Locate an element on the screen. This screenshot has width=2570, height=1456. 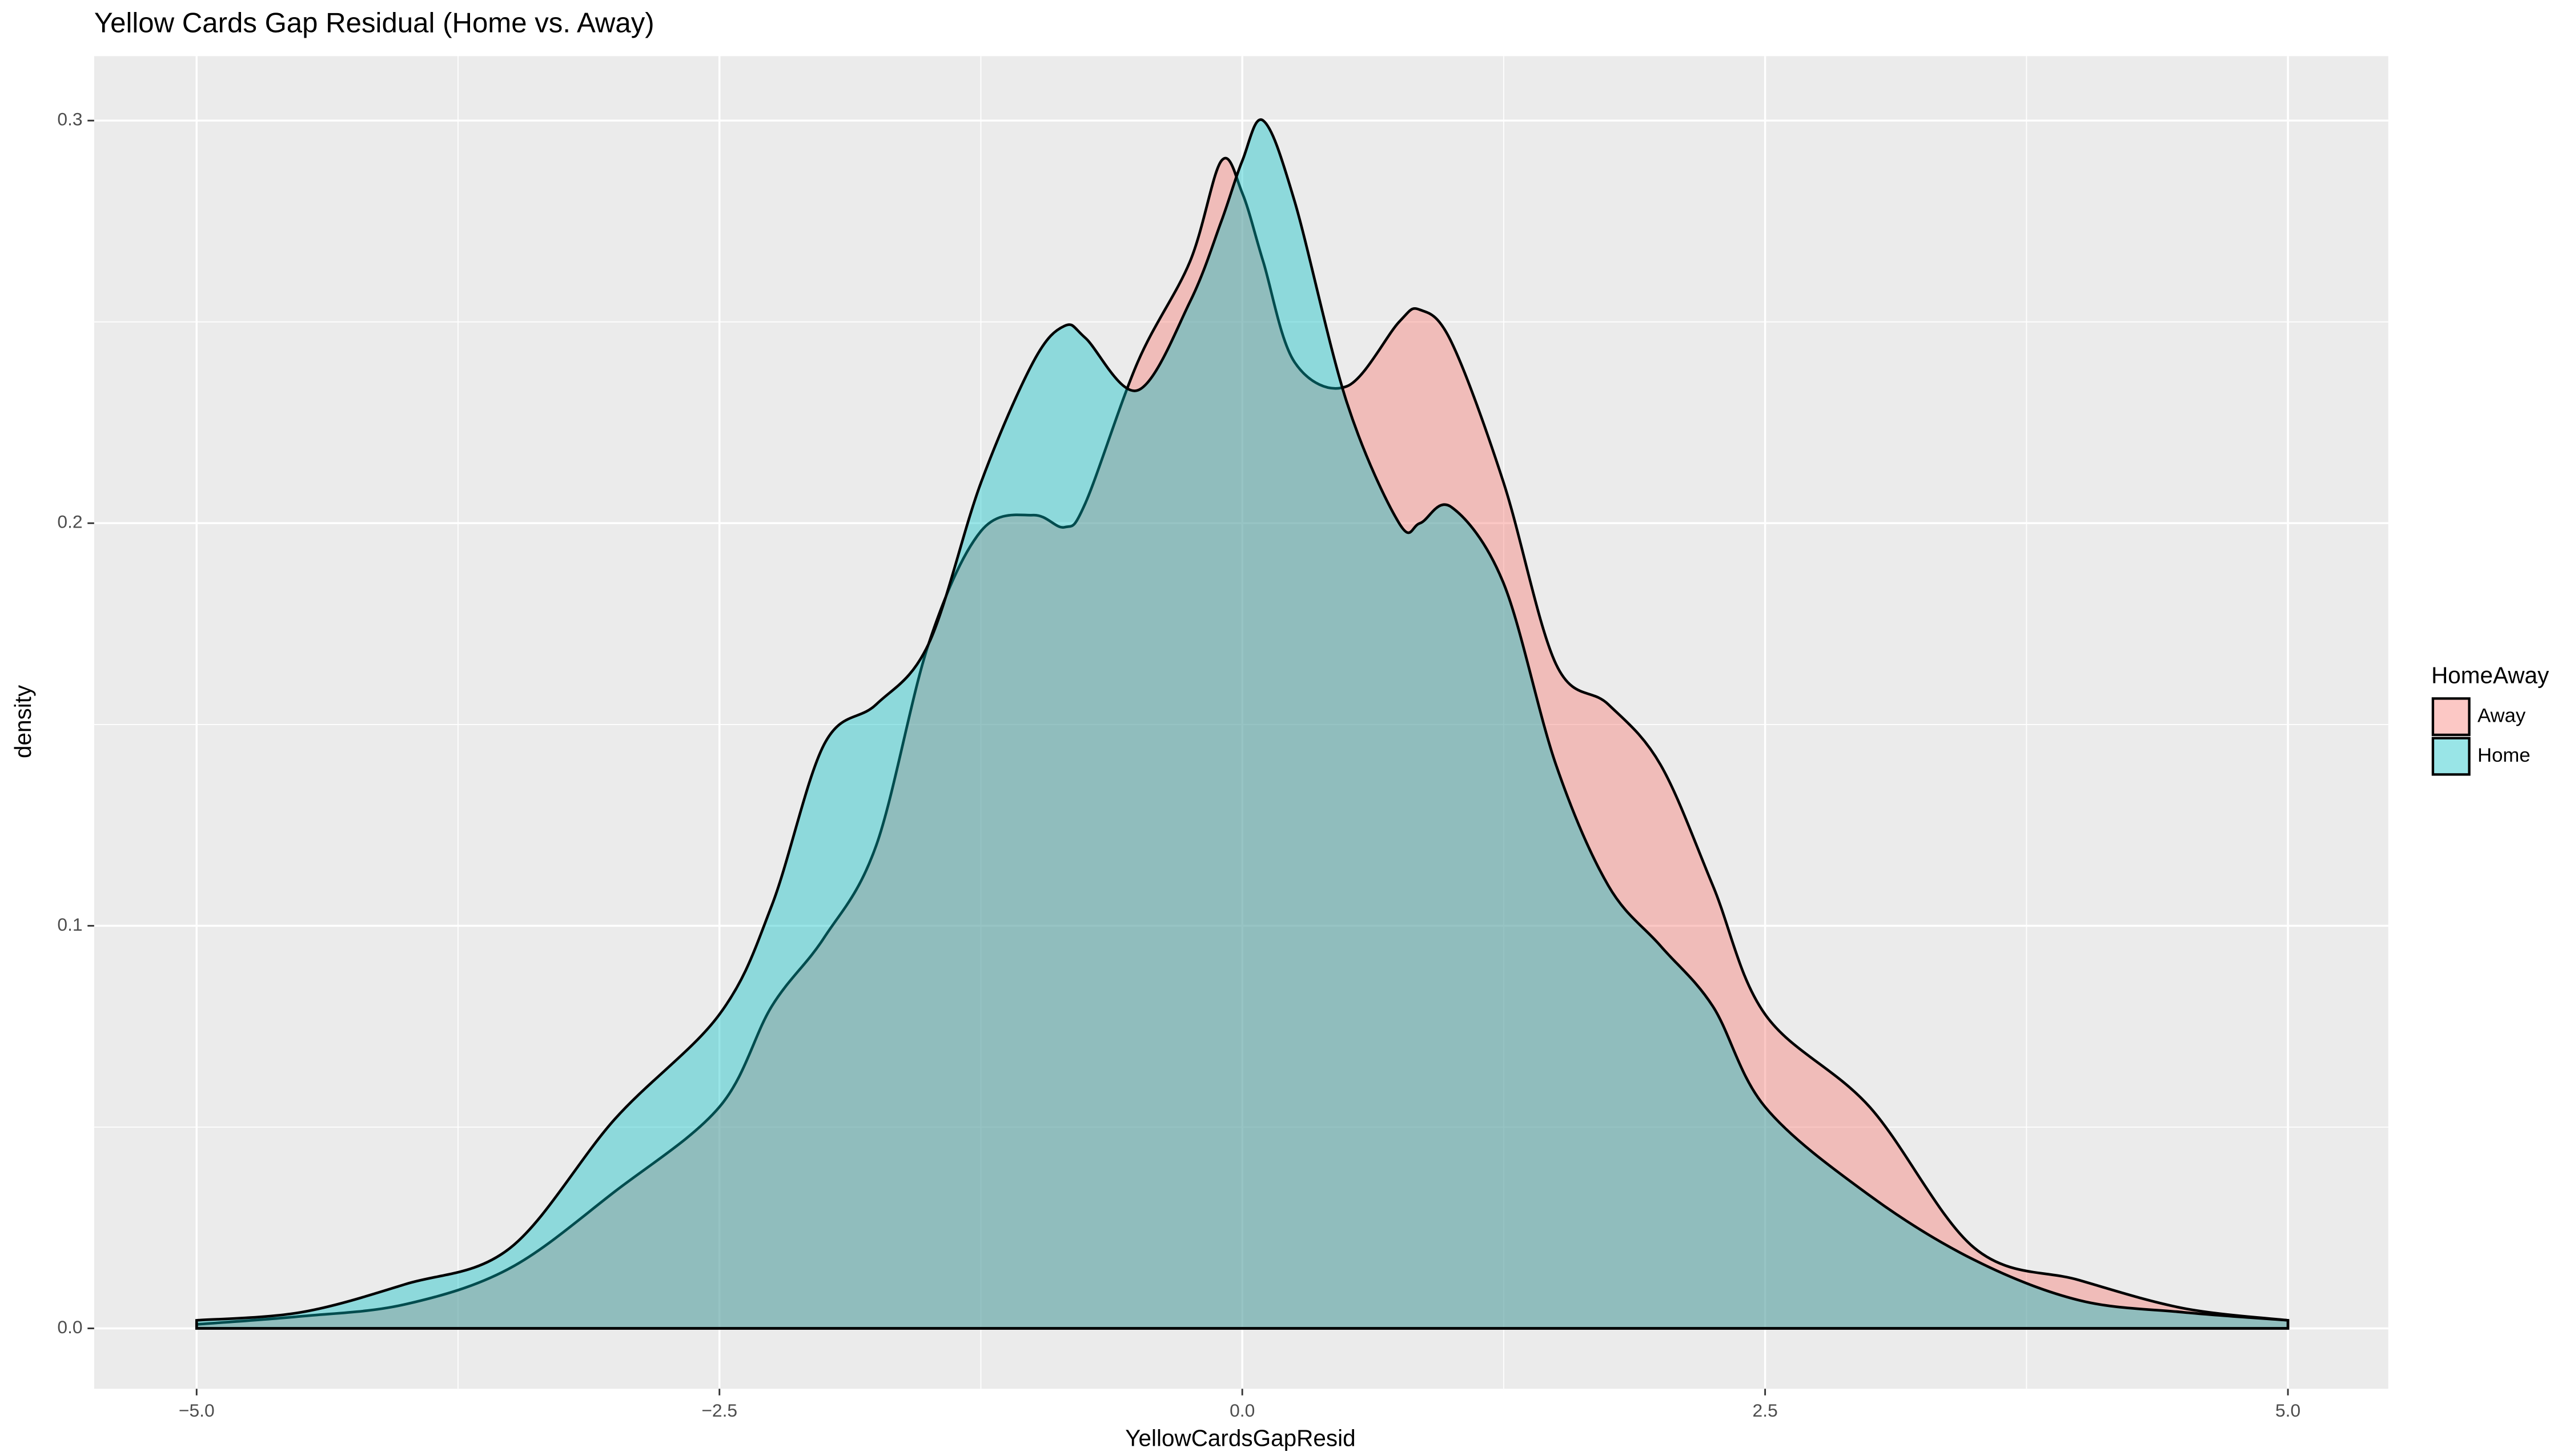
x-tick-label: −2.5 is located at coordinates (719, 1410).